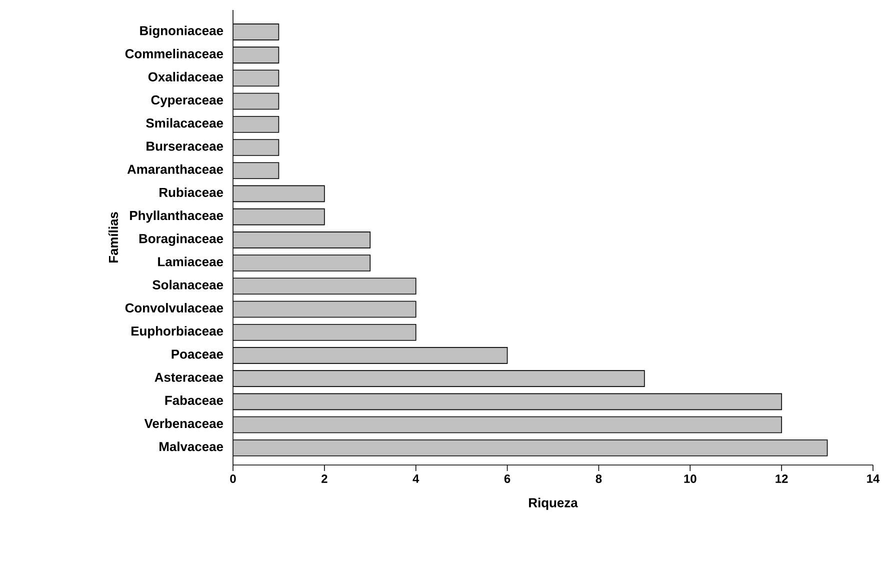 This screenshot has width=890, height=561. What do you see at coordinates (233, 478) in the screenshot?
I see `x-tick-label: 0` at bounding box center [233, 478].